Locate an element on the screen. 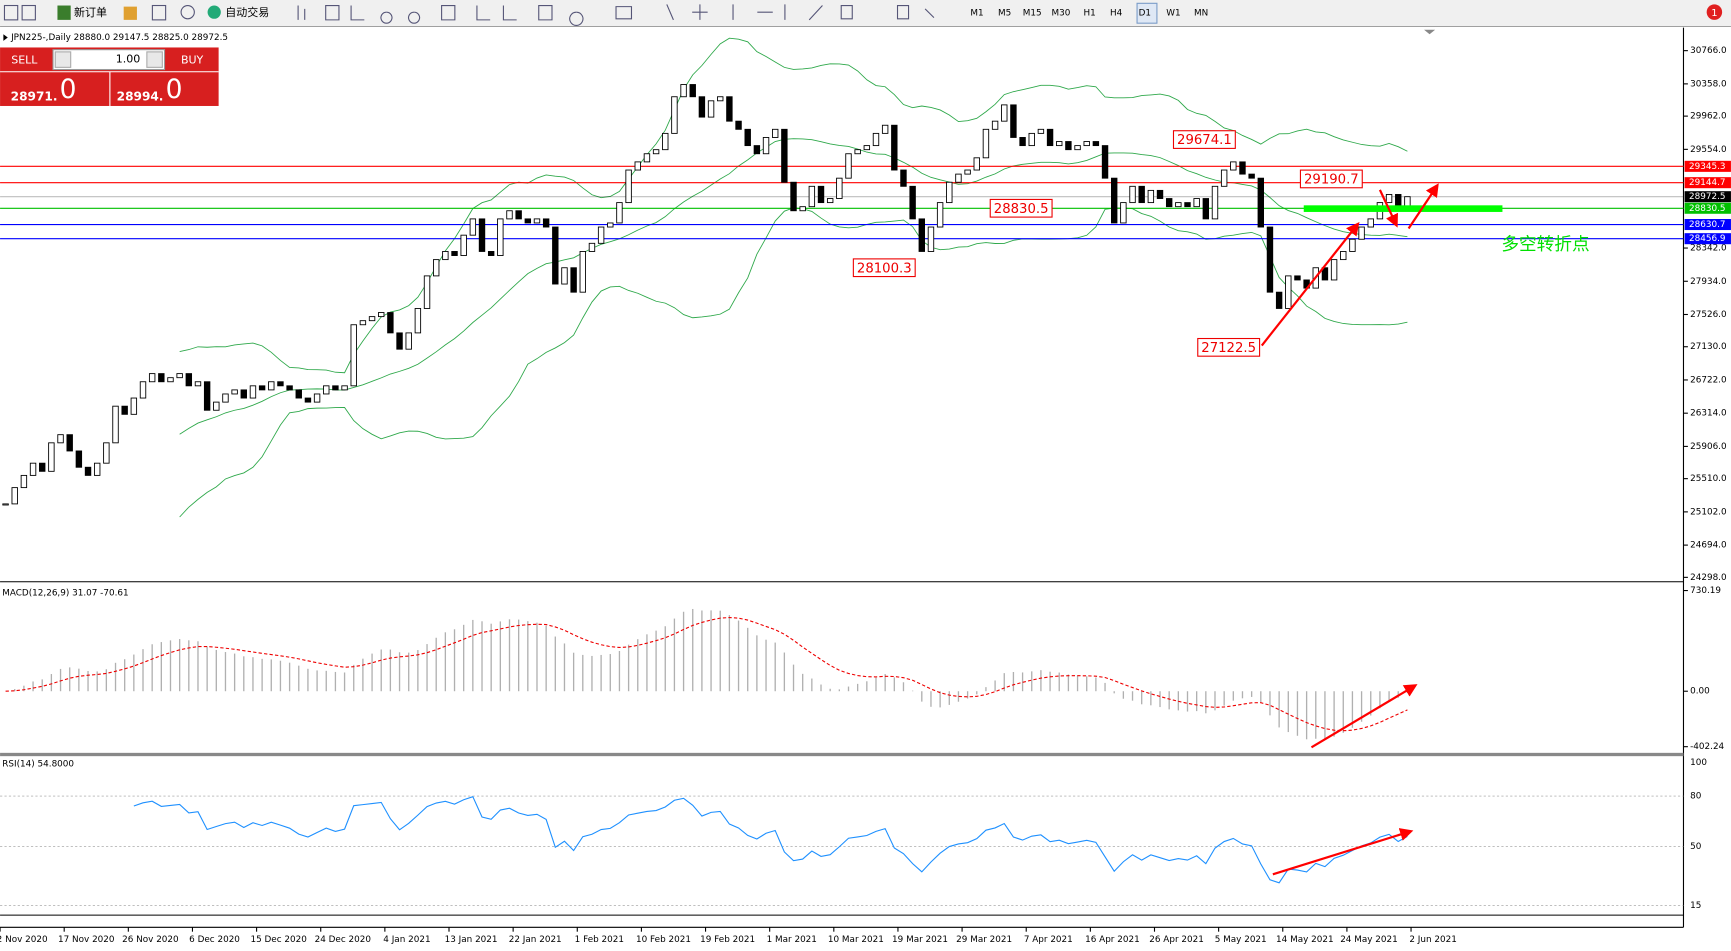 The image size is (1731, 951). timeframe-button: M15 is located at coordinates (1032, 14).